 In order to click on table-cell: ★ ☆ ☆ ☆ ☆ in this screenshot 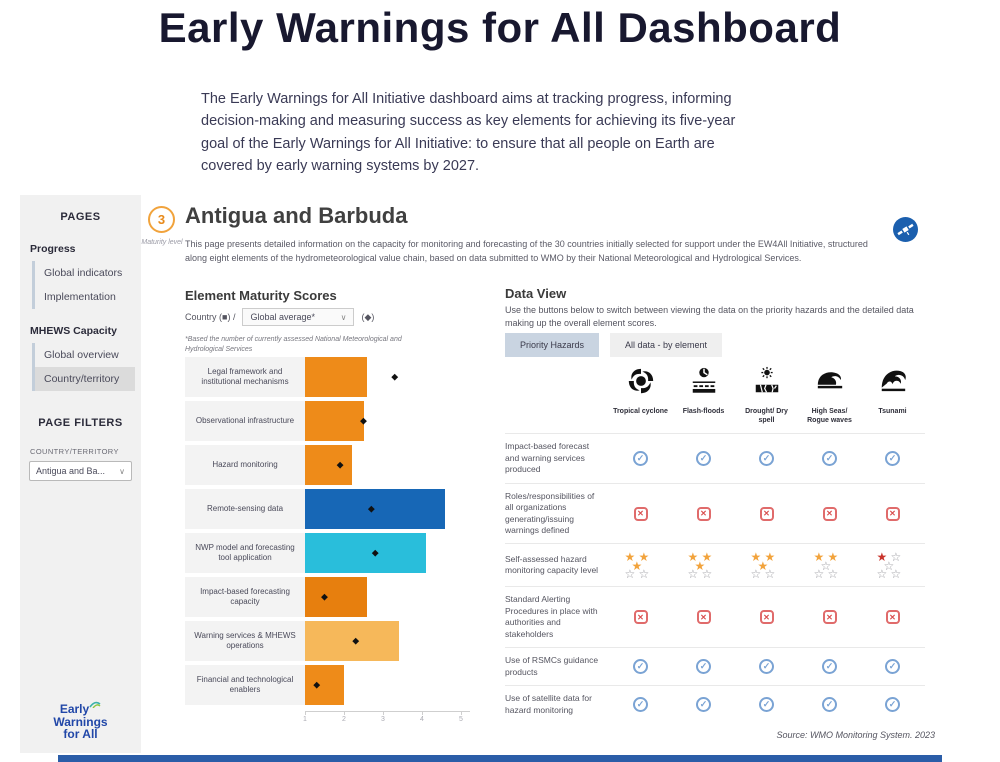, I will do `click(892, 566)`.